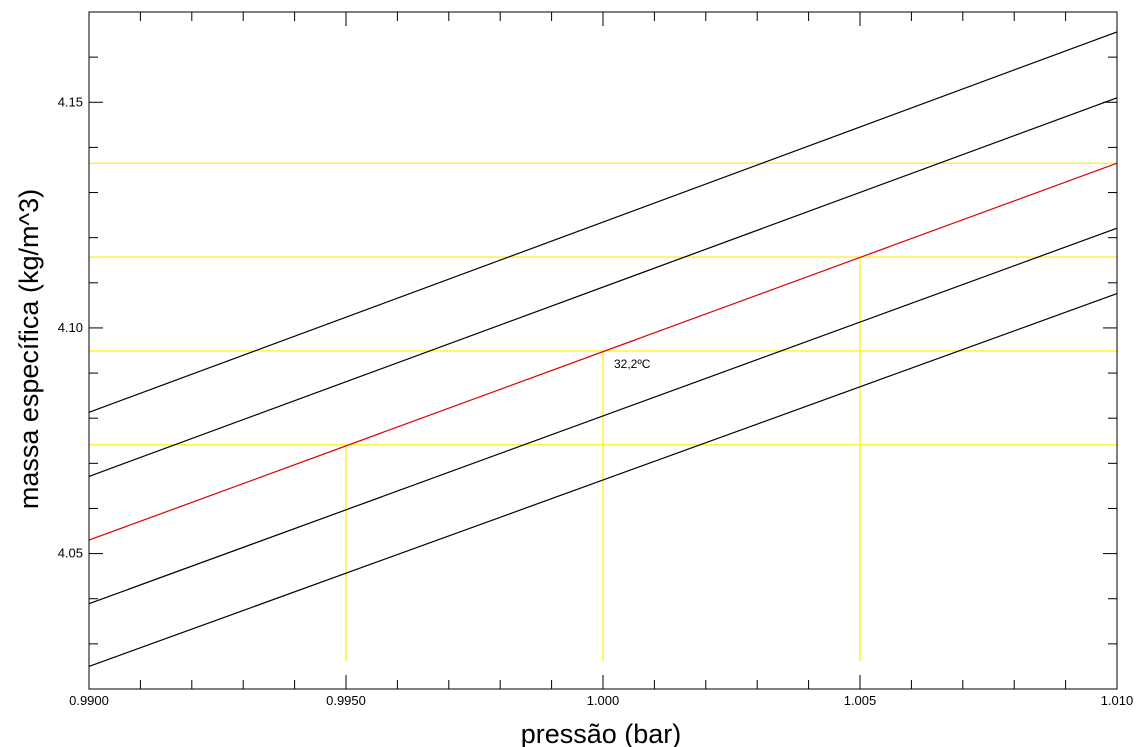 Image resolution: width=1141 pixels, height=747 pixels. I want to click on x-tick-label: 1.000, so click(603, 700).